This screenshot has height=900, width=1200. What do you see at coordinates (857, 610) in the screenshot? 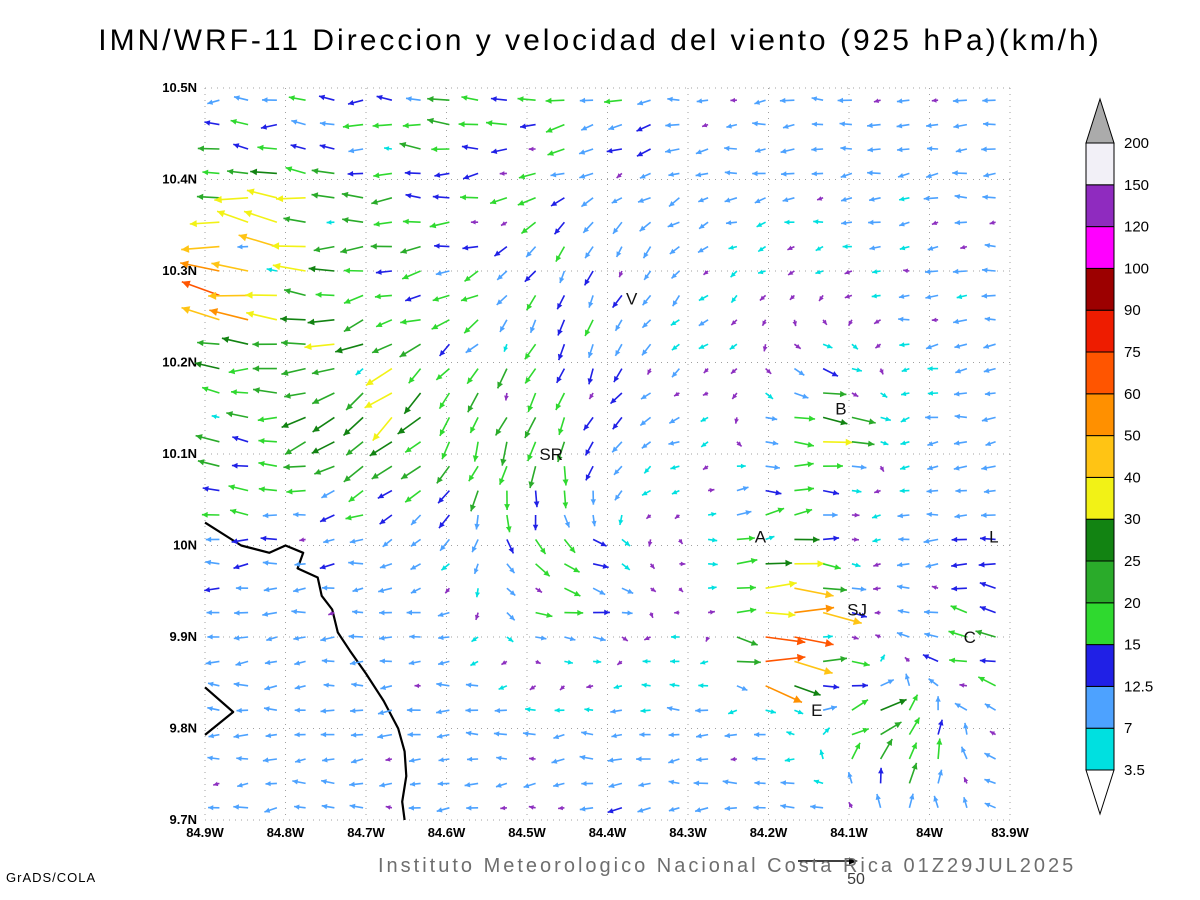
I see `station-label: SJ` at bounding box center [857, 610].